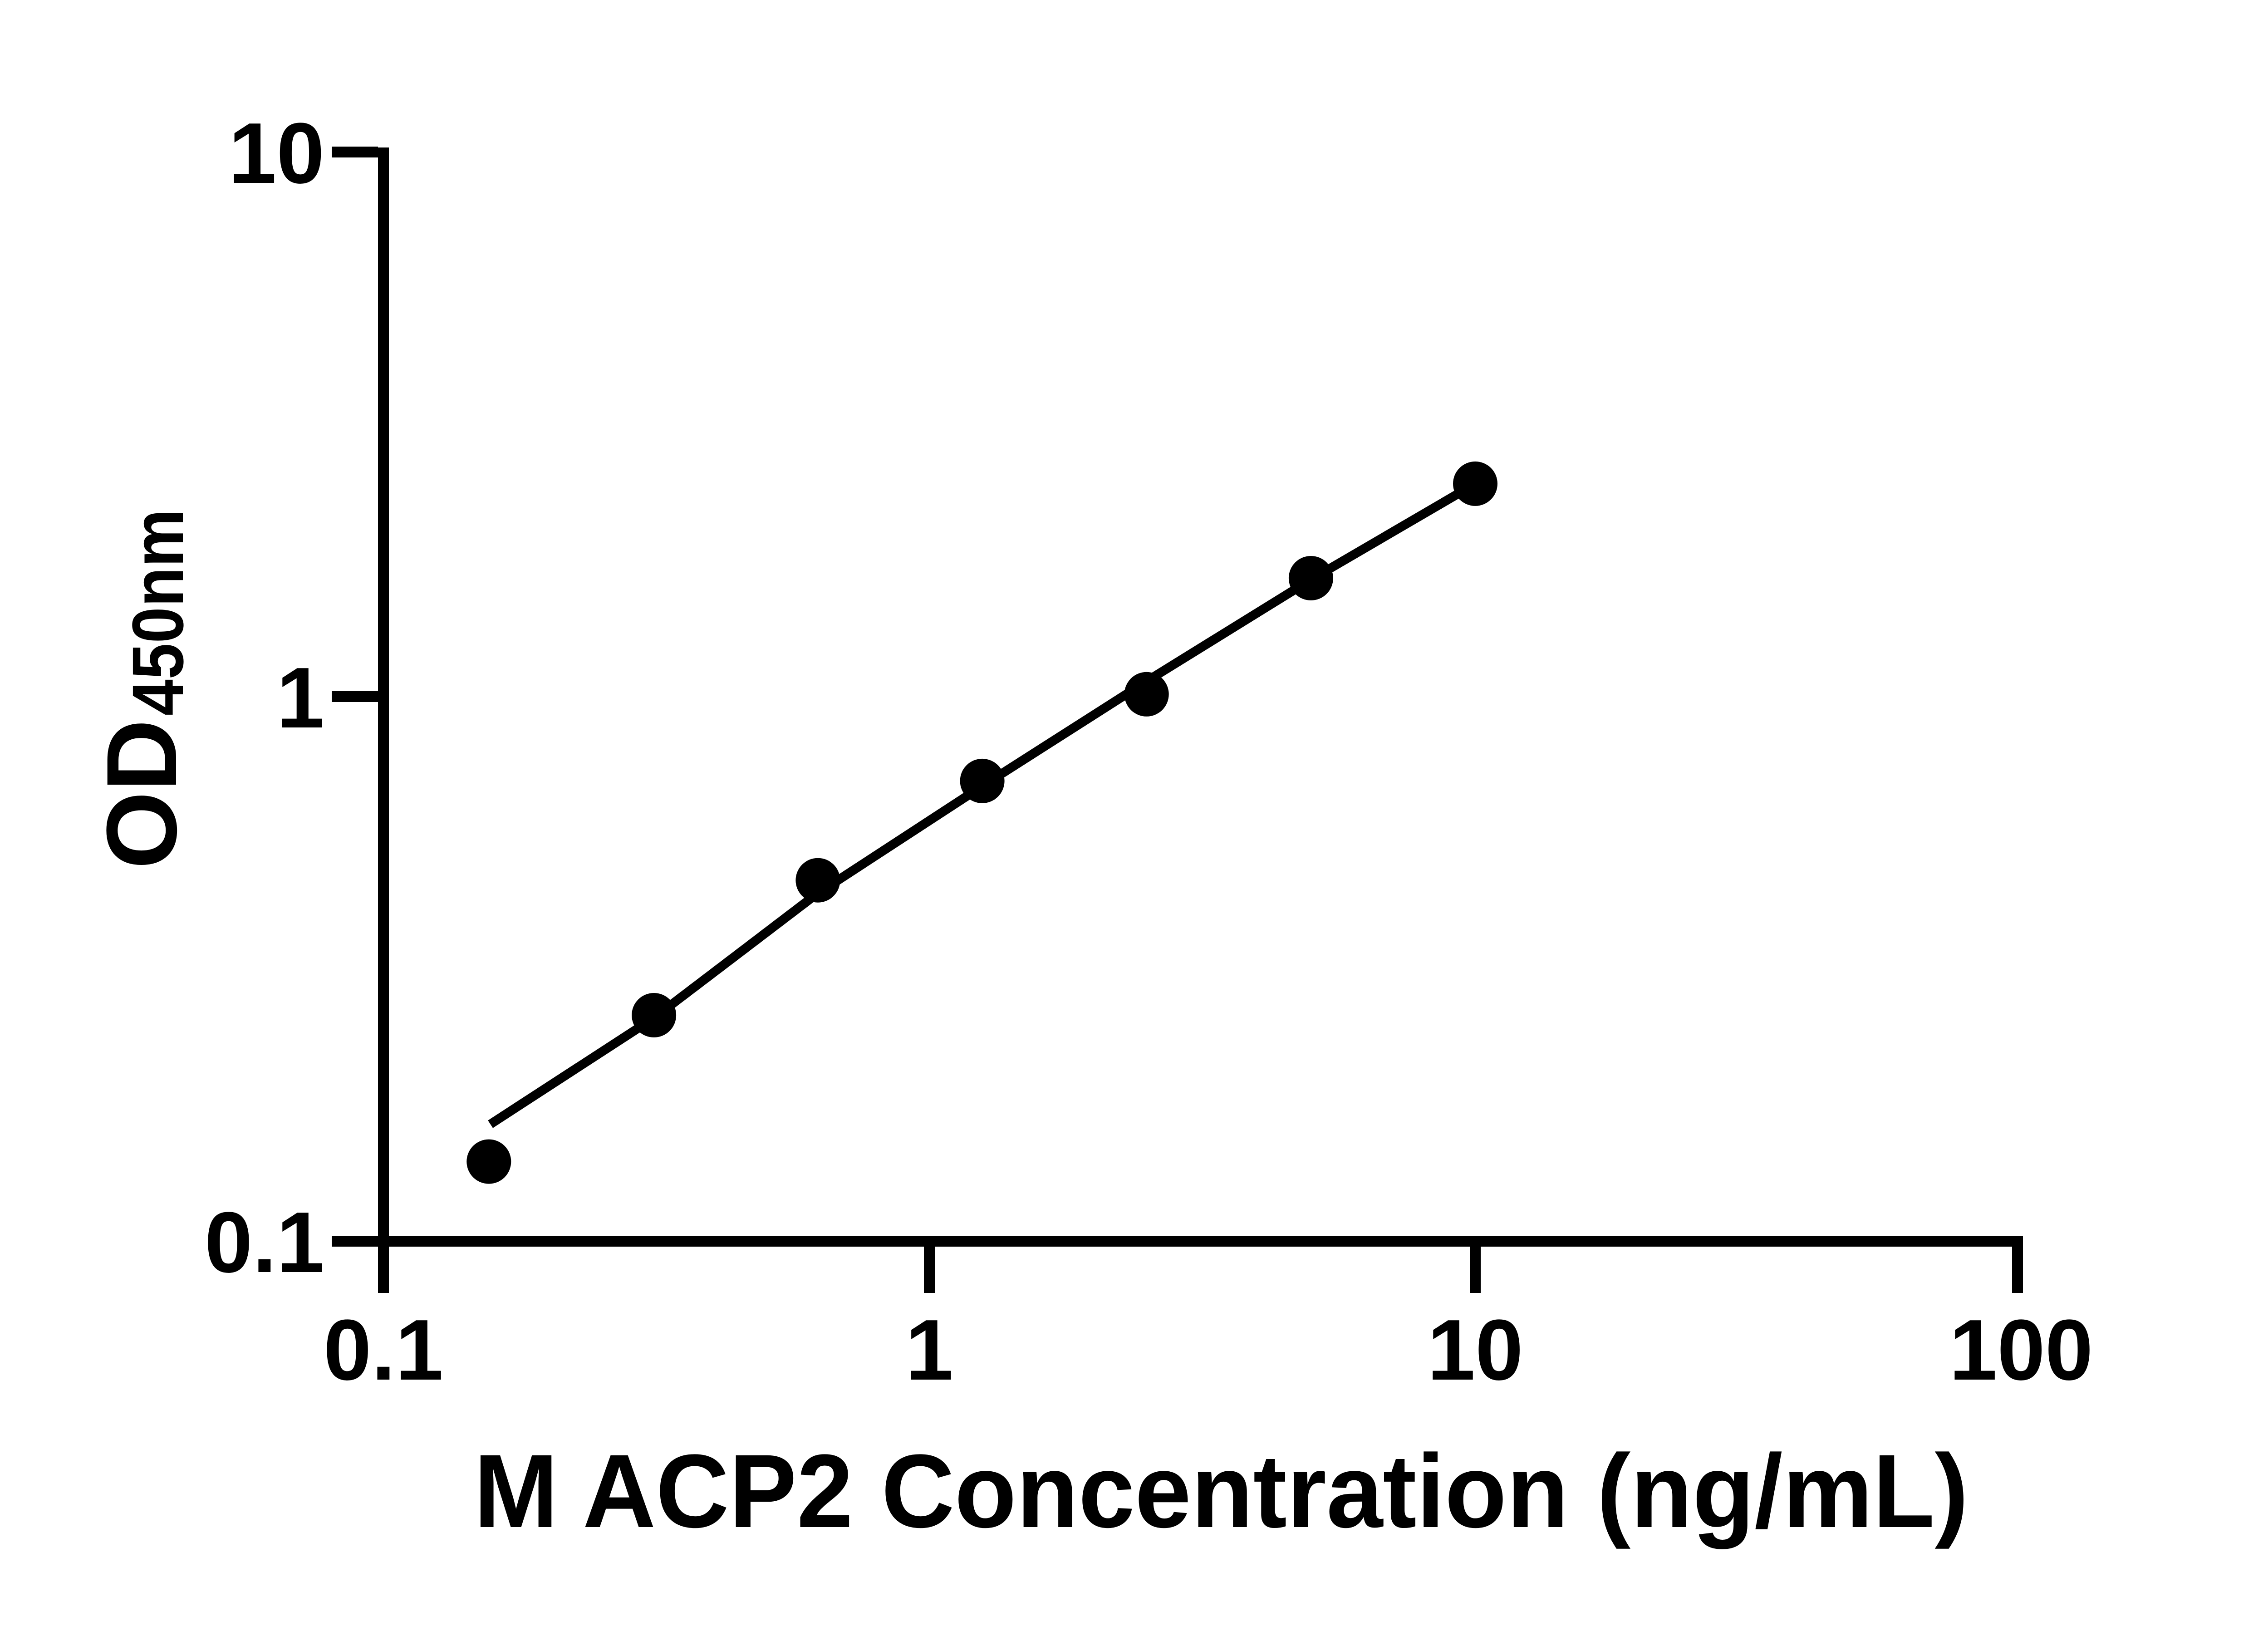  What do you see at coordinates (1208, 1350) in the screenshot?
I see `x-tick-labels: 0.1 1 10 100` at bounding box center [1208, 1350].